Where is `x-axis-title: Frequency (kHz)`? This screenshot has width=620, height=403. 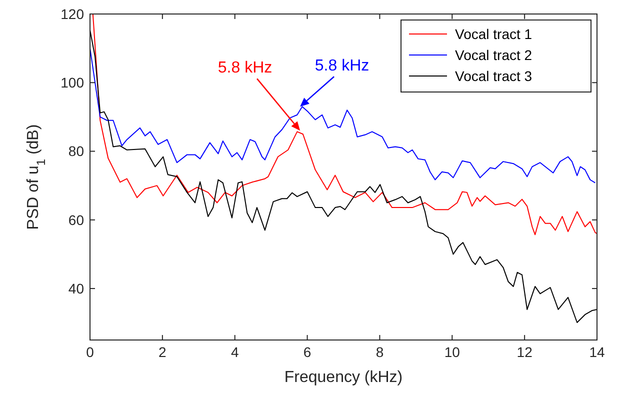 x-axis-title: Frequency (kHz) is located at coordinates (343, 377).